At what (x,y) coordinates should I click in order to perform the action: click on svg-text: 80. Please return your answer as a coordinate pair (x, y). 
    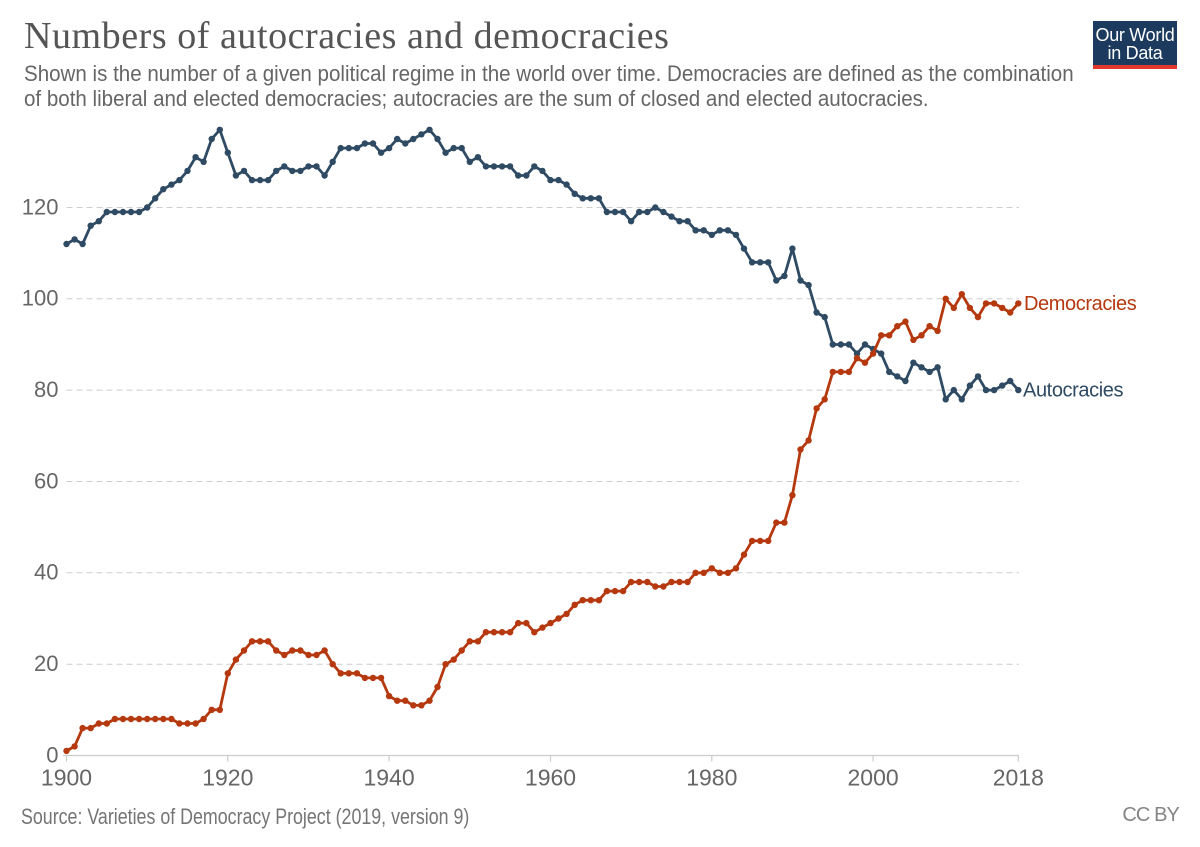
    Looking at the image, I should click on (46, 389).